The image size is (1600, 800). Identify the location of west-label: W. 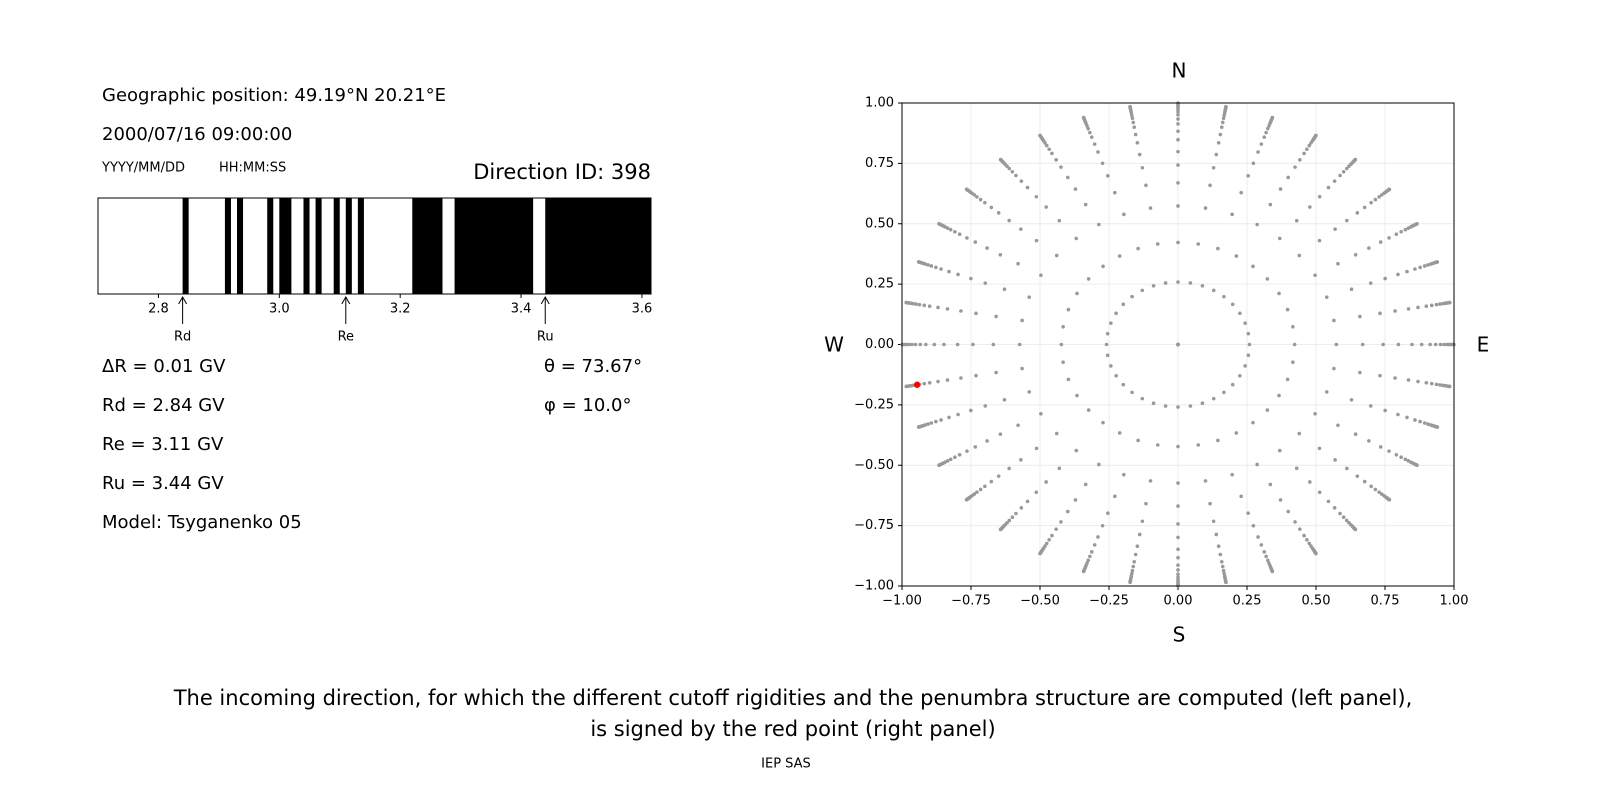
(834, 345).